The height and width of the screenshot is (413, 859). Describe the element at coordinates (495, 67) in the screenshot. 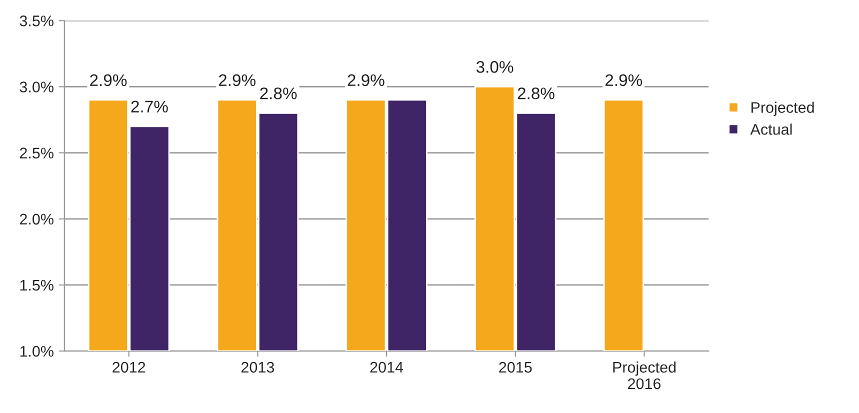

I see `data-label: 3.0%` at that location.